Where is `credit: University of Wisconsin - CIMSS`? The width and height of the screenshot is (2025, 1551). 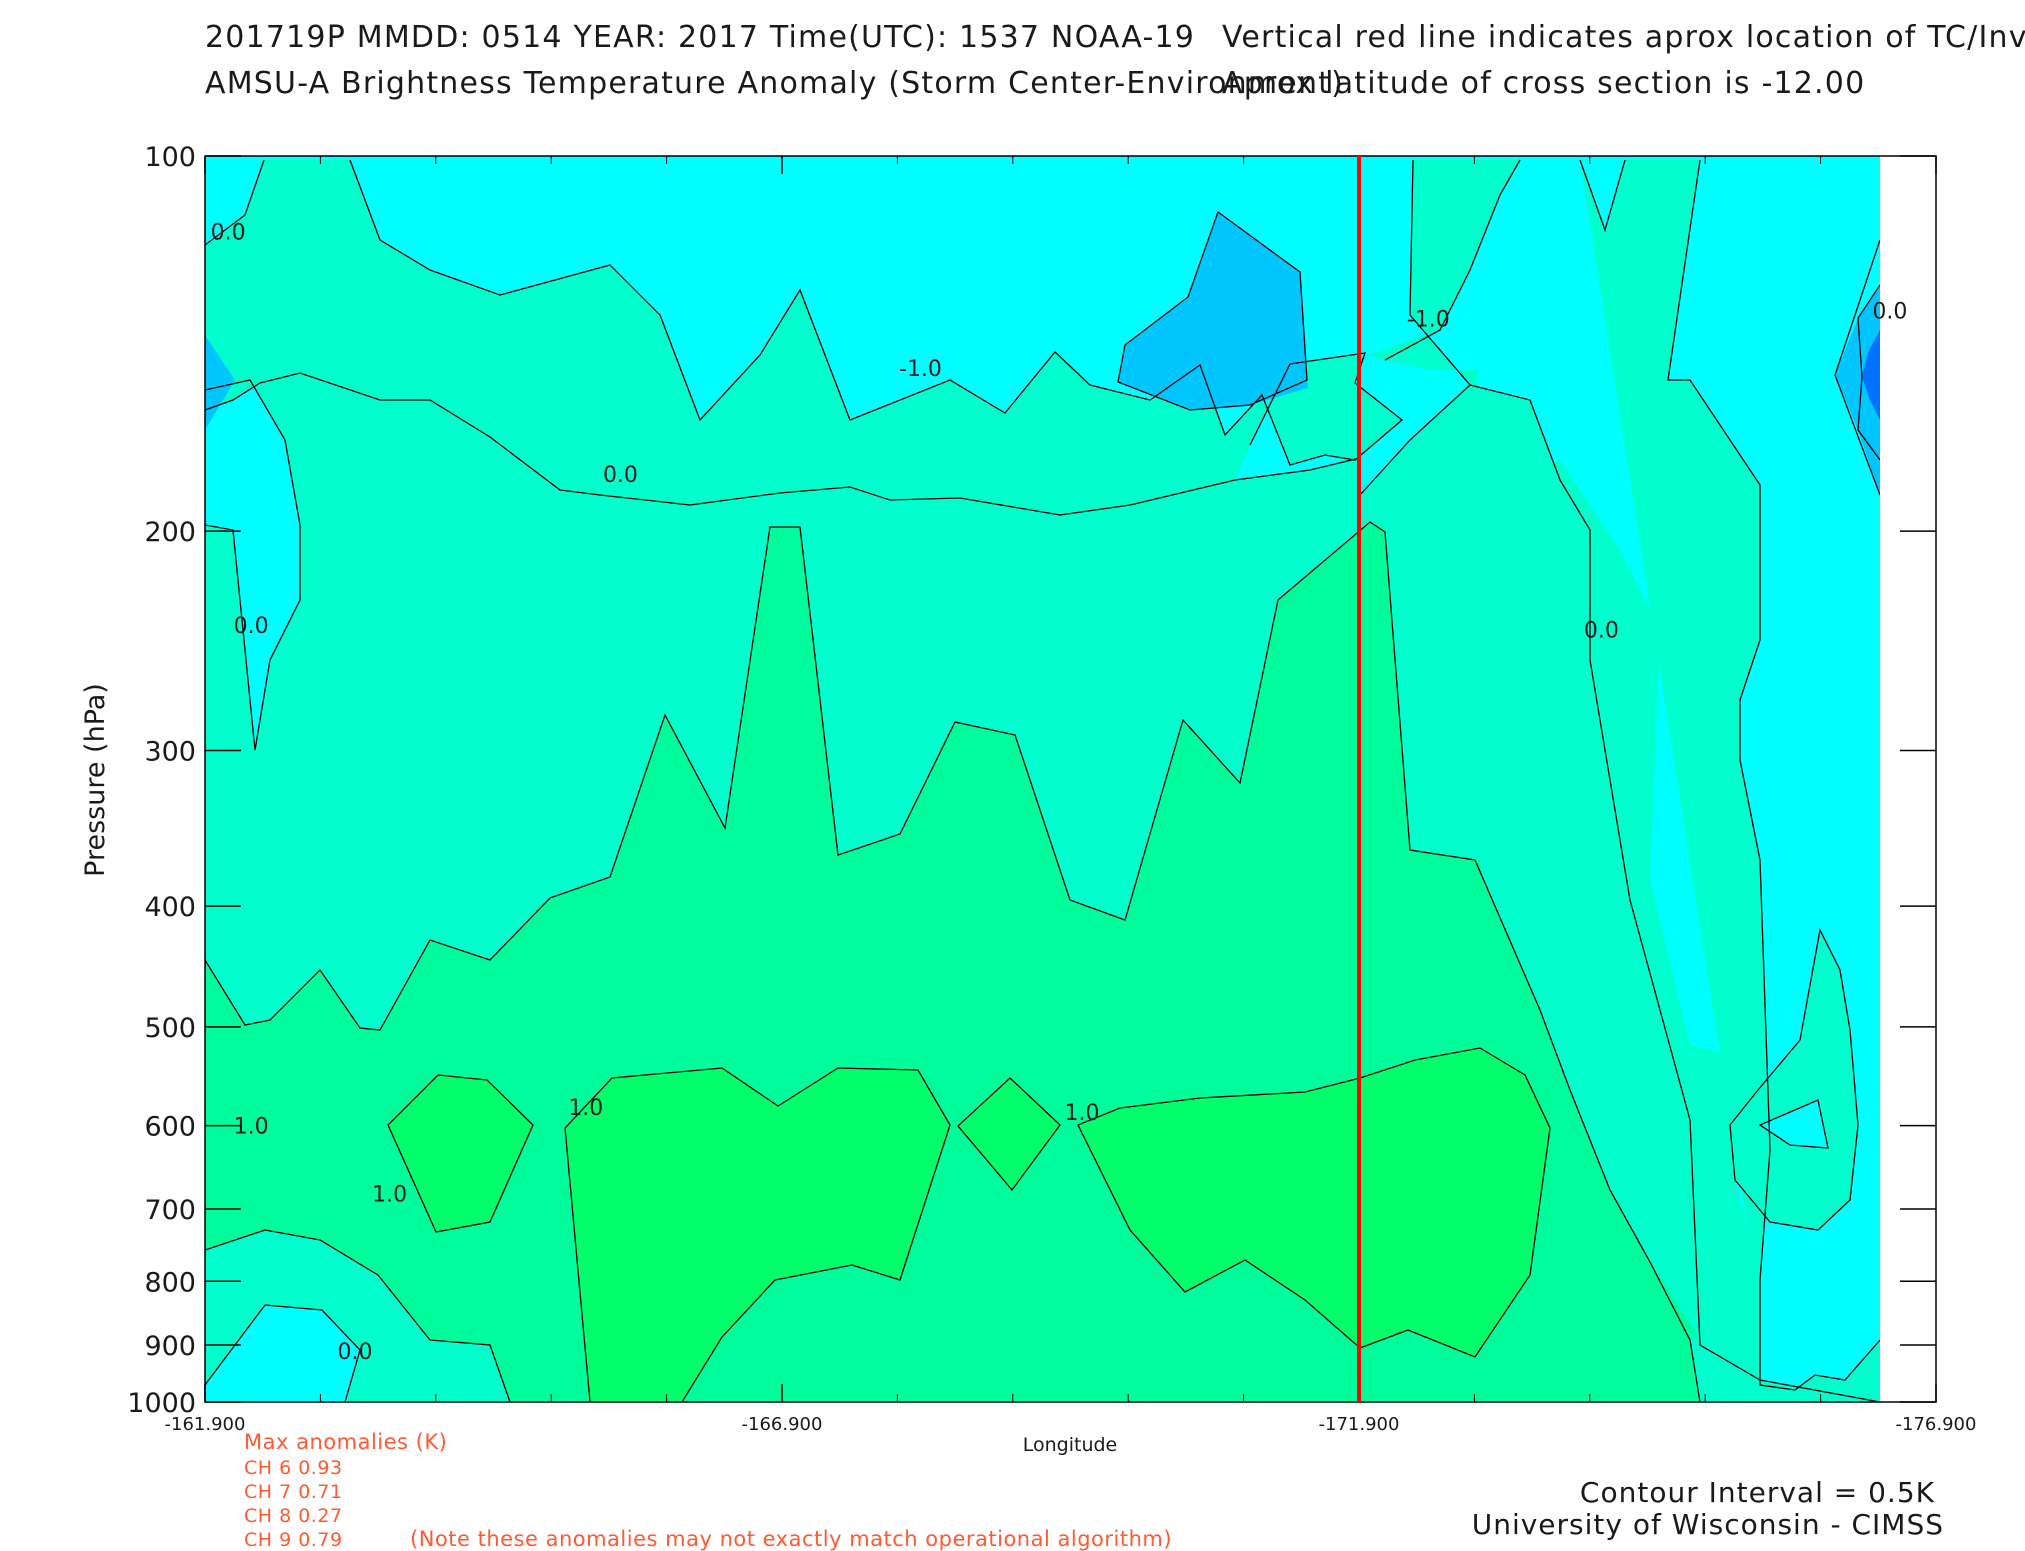 credit: University of Wisconsin - CIMSS is located at coordinates (1707, 1524).